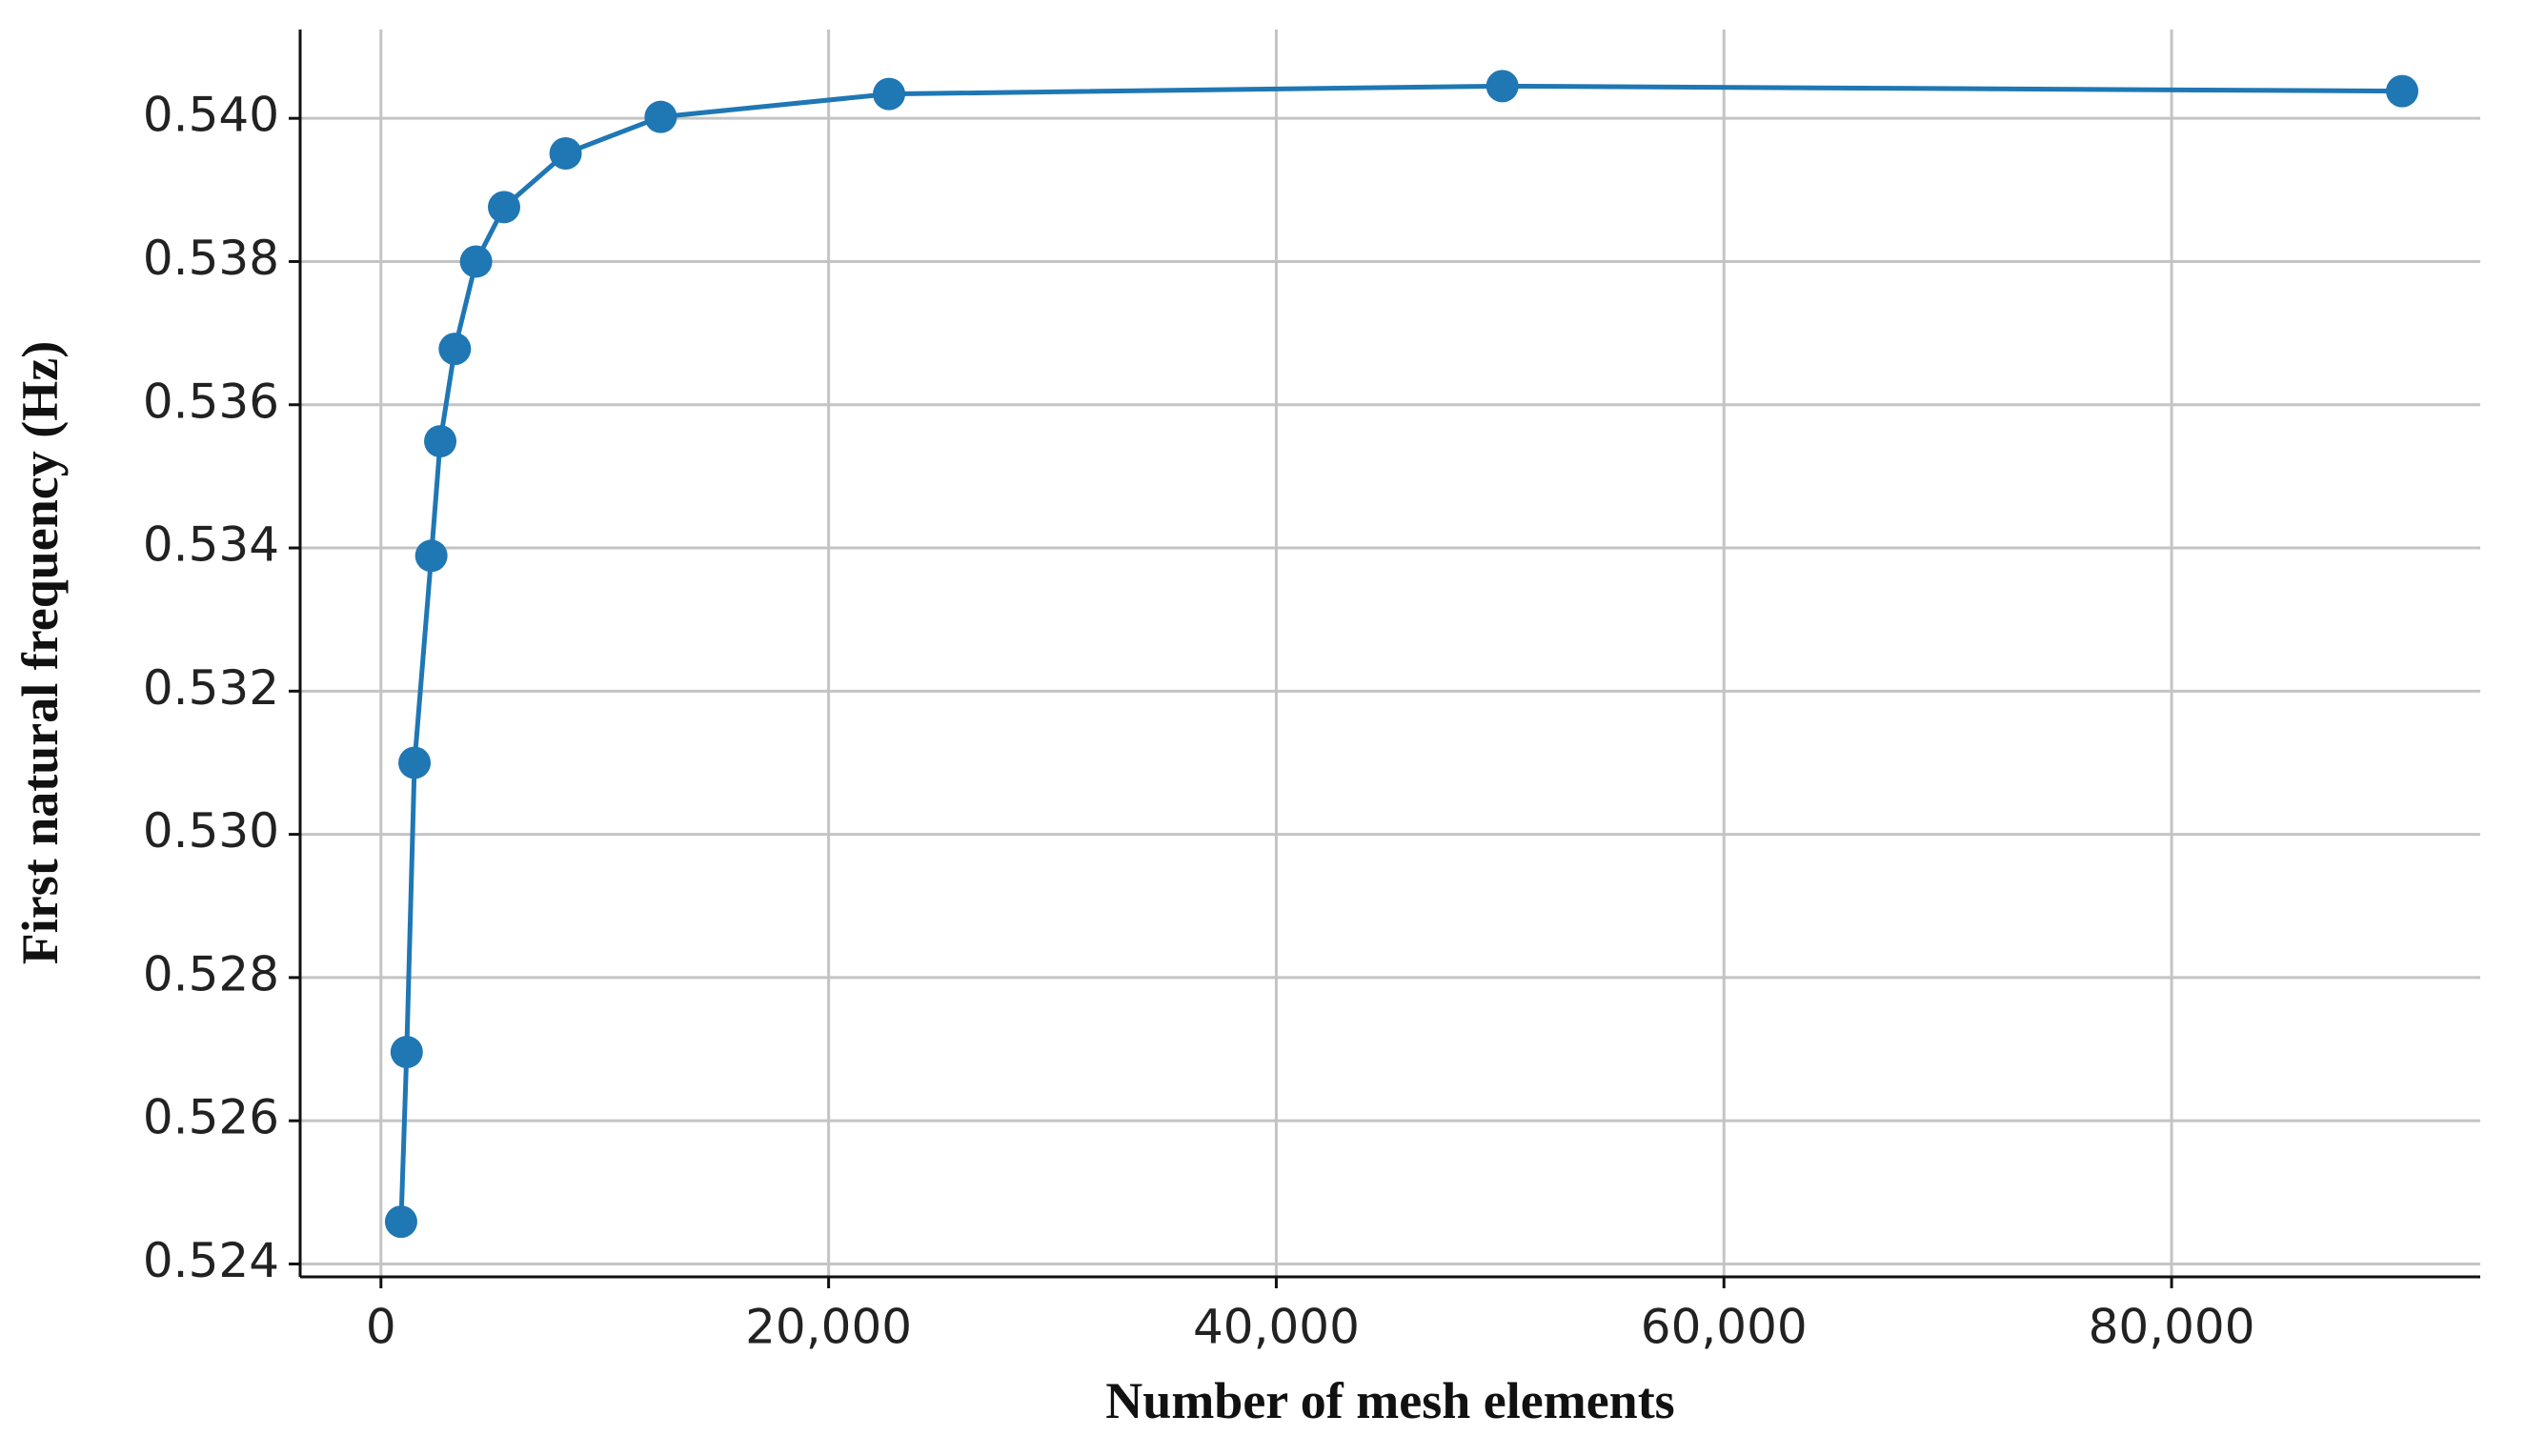  I want to click on y-tick-label: 0.540, so click(211, 115).